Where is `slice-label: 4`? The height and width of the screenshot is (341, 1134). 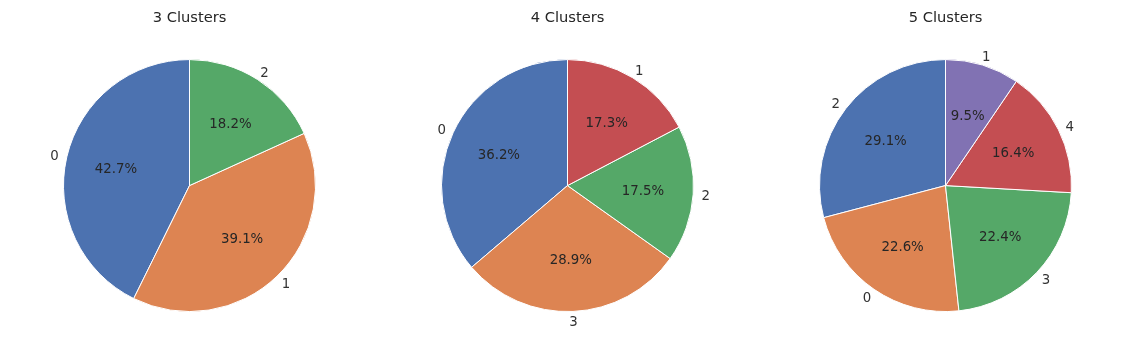 slice-label: 4 is located at coordinates (1070, 126).